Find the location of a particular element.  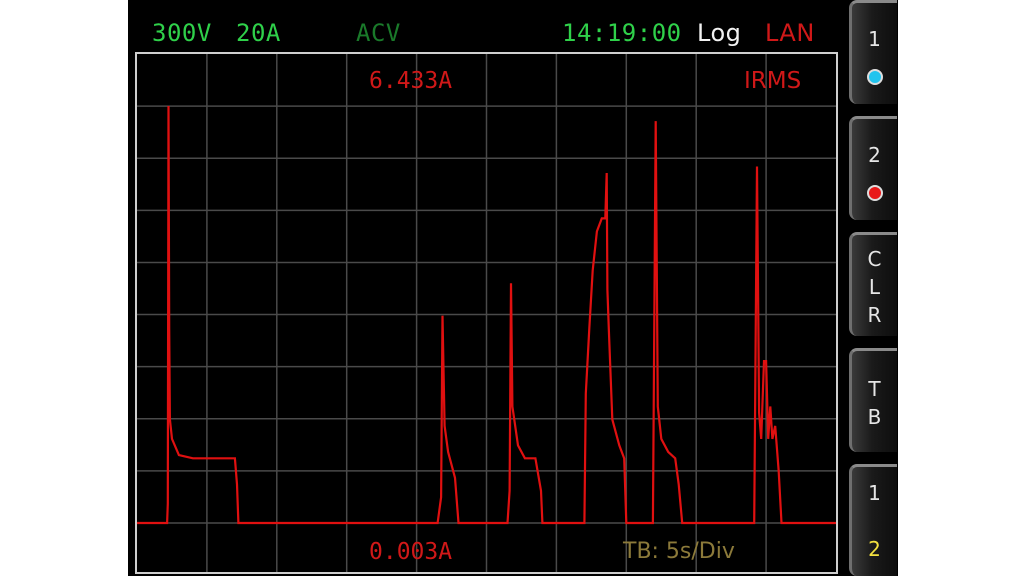

voltage-range: 300V is located at coordinates (182, 33).